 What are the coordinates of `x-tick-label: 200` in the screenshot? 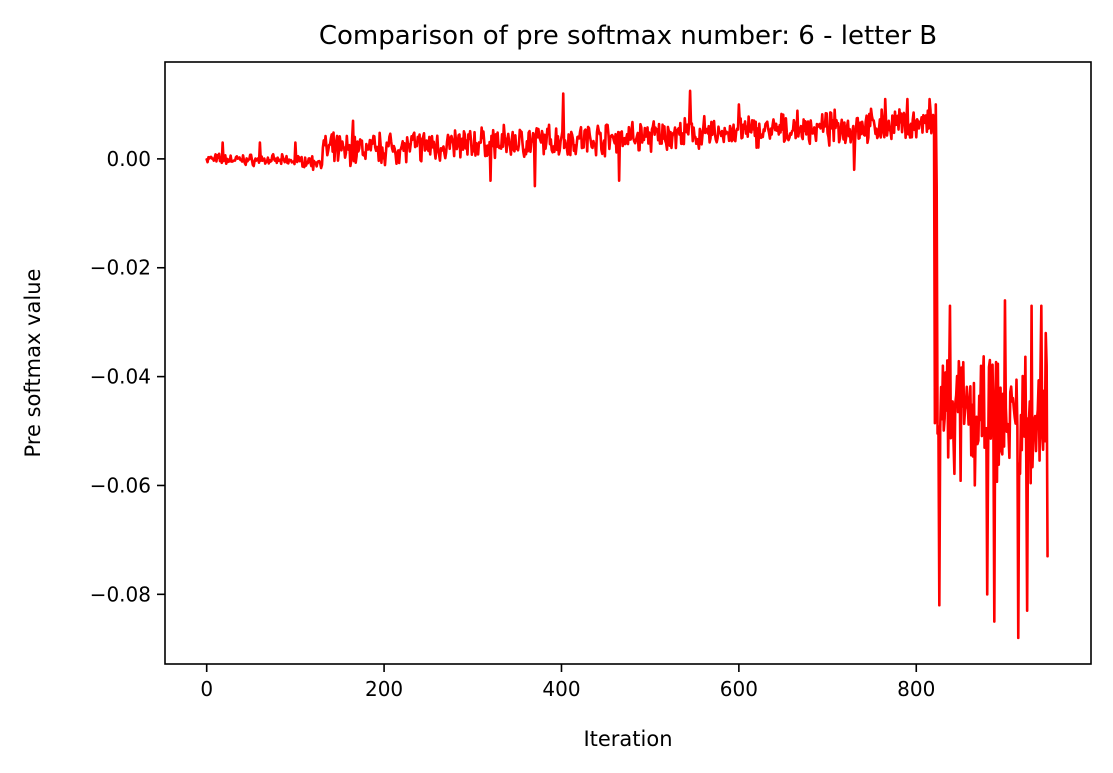 It's located at (384, 689).